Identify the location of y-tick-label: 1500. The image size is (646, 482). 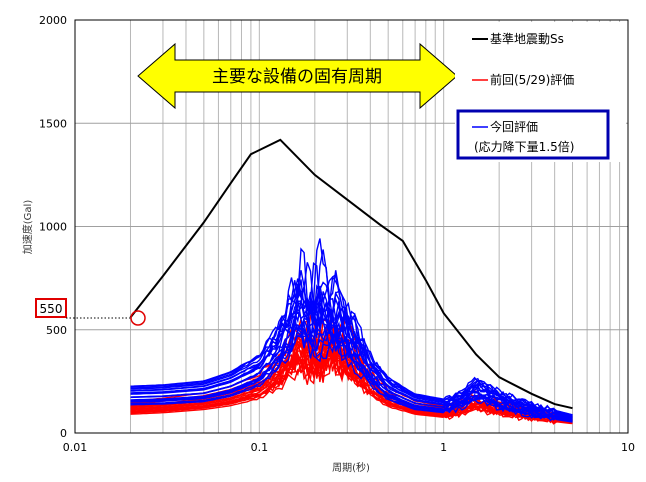
(53, 123).